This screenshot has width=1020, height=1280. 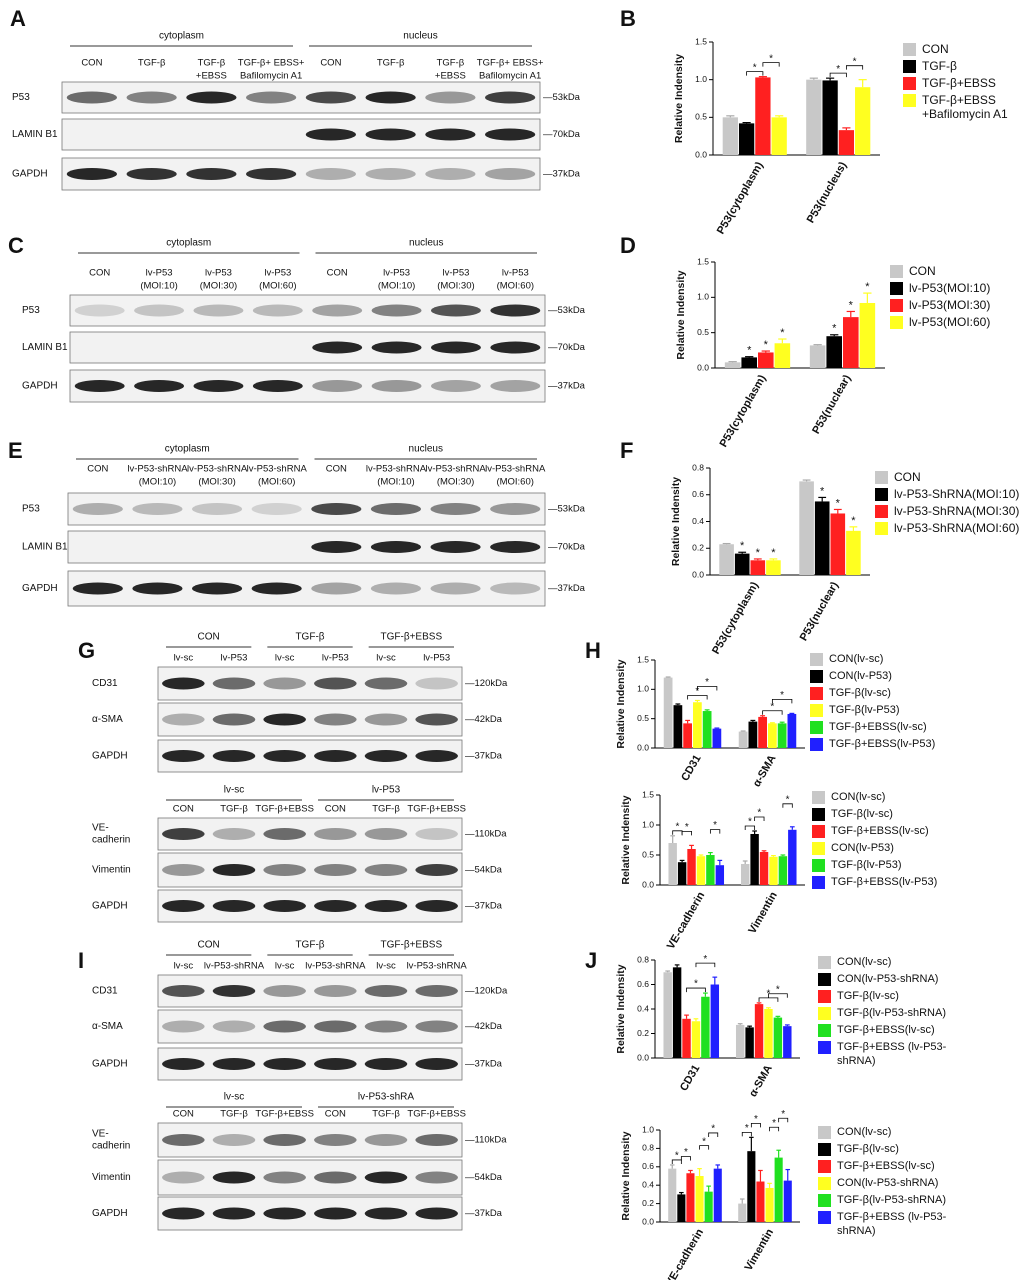 I want to click on legend-label: TGF-β+EBSS (lv-P53-shRNA), so click(x=892, y=1054).